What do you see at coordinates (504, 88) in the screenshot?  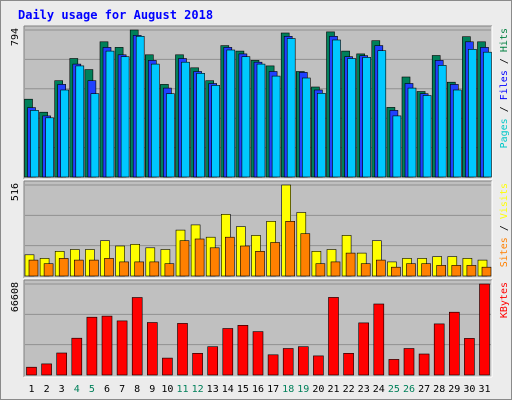 I see `panel-legend: Pages / Files / Hits` at bounding box center [504, 88].